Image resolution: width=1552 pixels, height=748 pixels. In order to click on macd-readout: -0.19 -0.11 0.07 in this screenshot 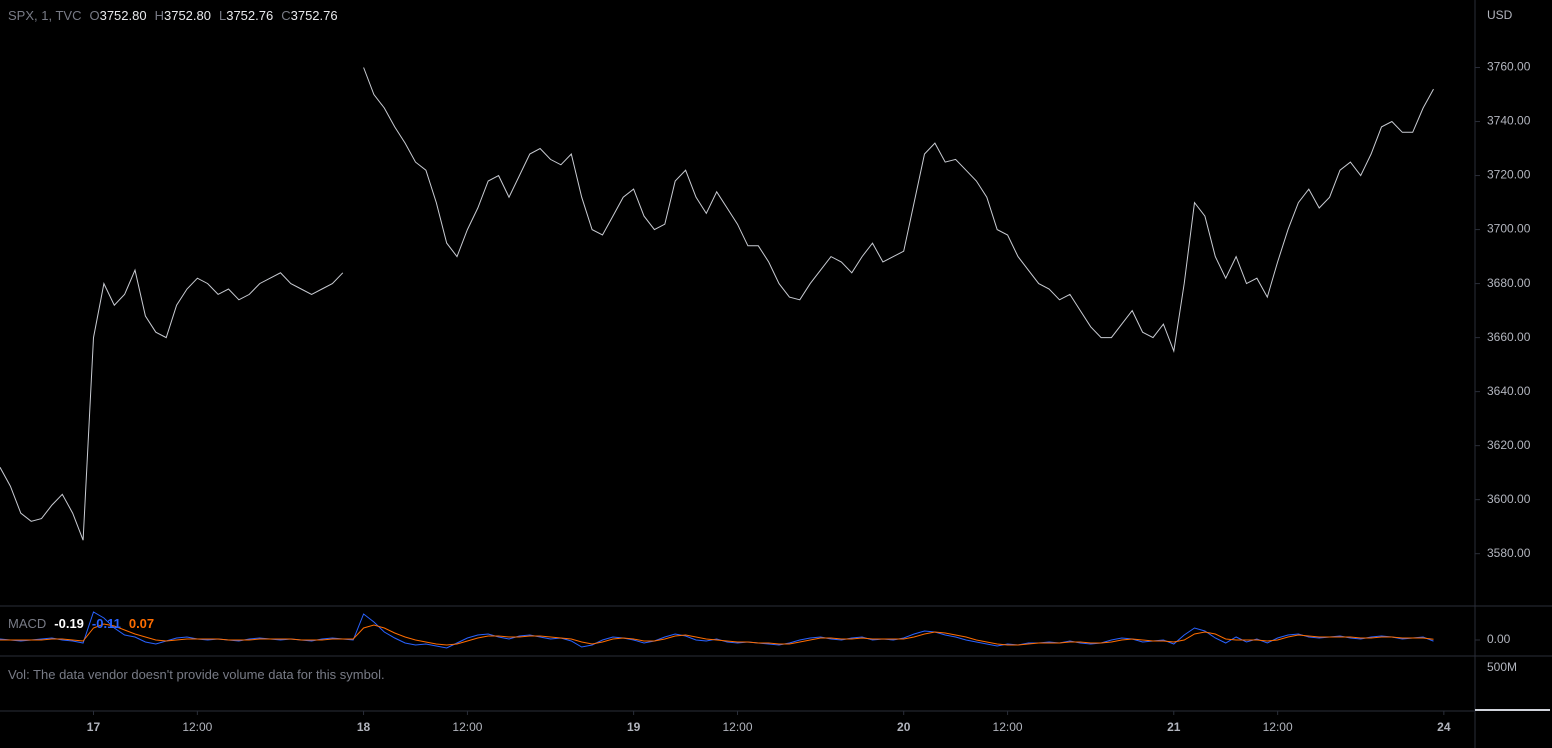, I will do `click(108, 623)`.